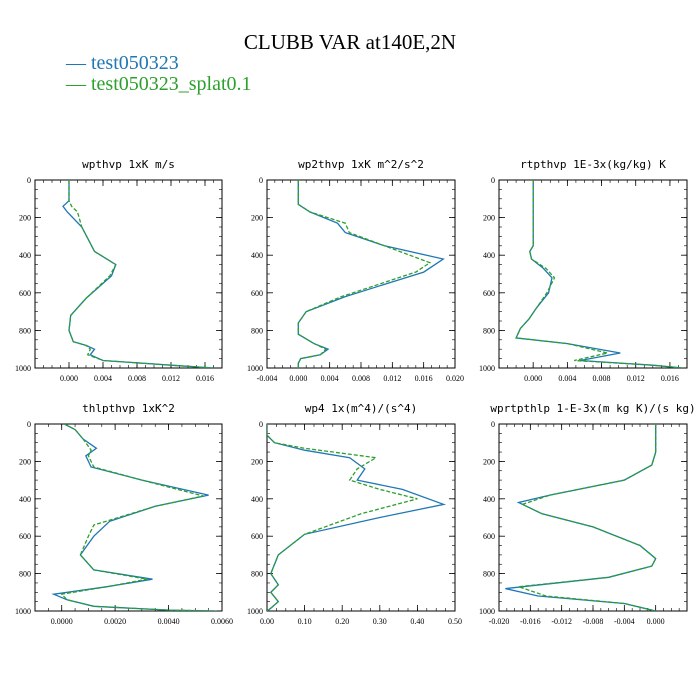 This screenshot has height=700, width=700. What do you see at coordinates (171, 84) in the screenshot?
I see `legend-label-series-2: test050323_splat0.1` at bounding box center [171, 84].